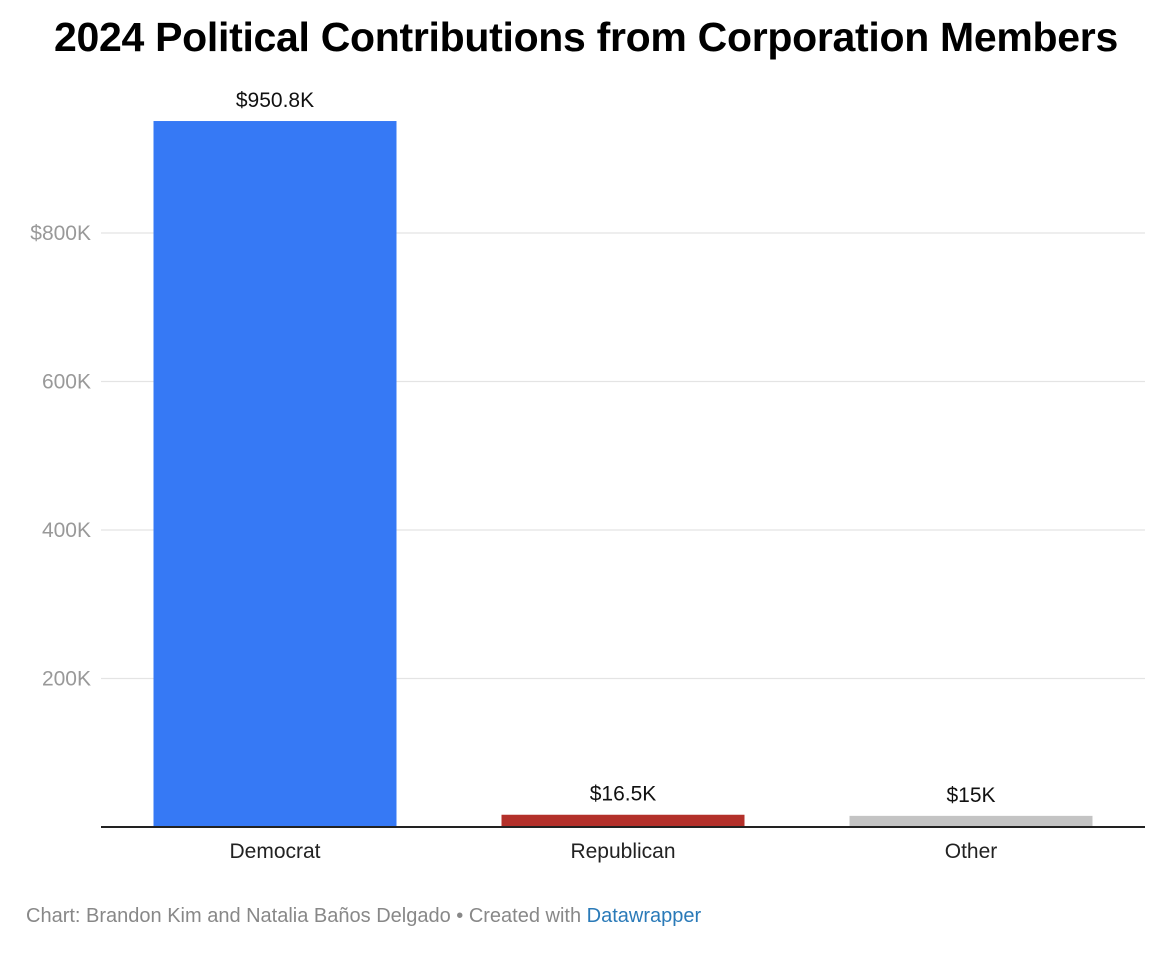 This screenshot has width=1172, height=956. What do you see at coordinates (623, 794) in the screenshot?
I see `bar-value-label: $16.5K` at bounding box center [623, 794].